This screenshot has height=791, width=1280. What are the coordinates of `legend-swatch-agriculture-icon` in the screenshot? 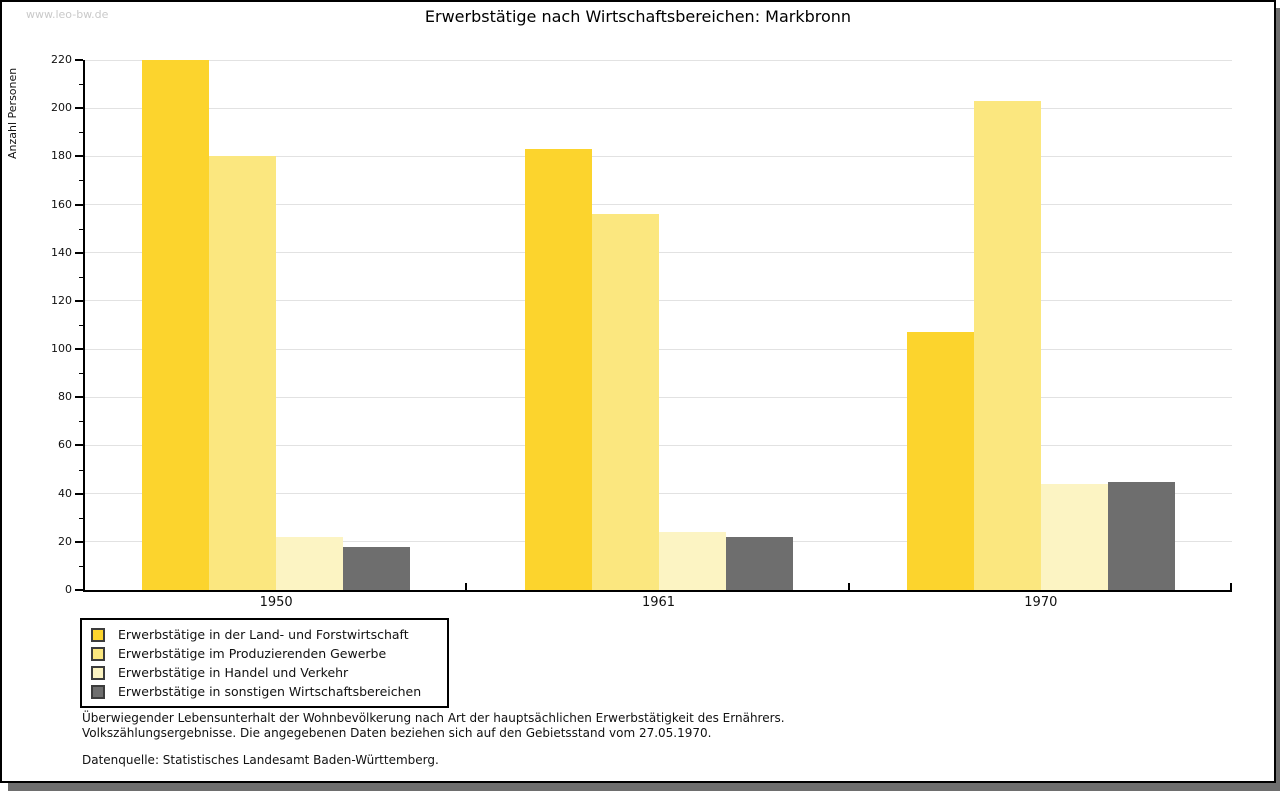 It's located at (98, 634).